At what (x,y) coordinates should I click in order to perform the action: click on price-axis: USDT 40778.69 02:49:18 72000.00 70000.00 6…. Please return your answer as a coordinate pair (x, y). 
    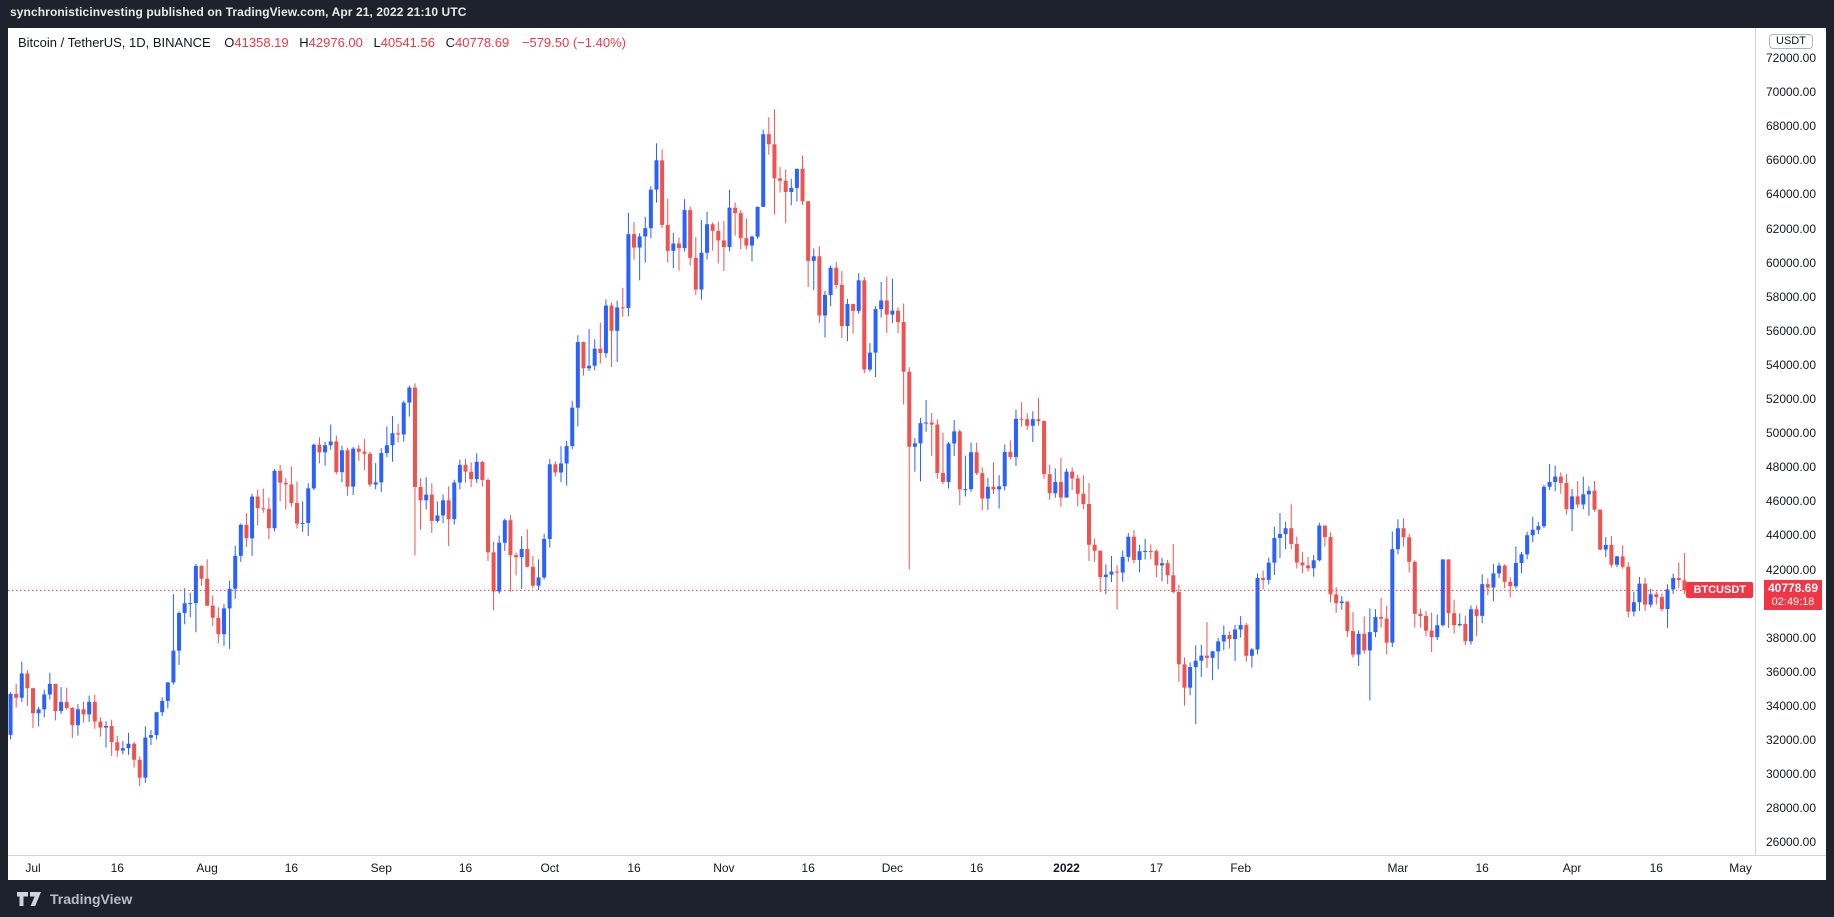
    Looking at the image, I should click on (1790, 441).